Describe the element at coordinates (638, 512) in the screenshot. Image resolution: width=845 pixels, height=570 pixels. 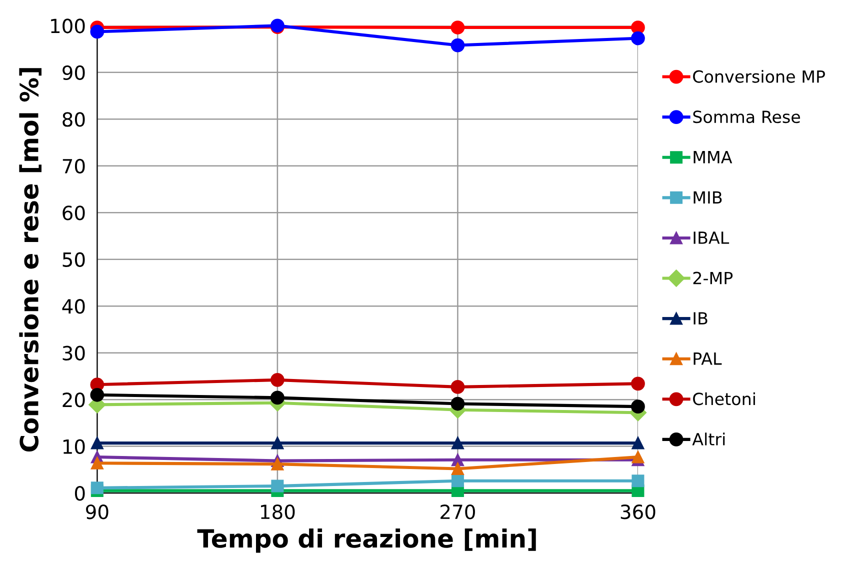
I see `x-tick-label: 360` at that location.